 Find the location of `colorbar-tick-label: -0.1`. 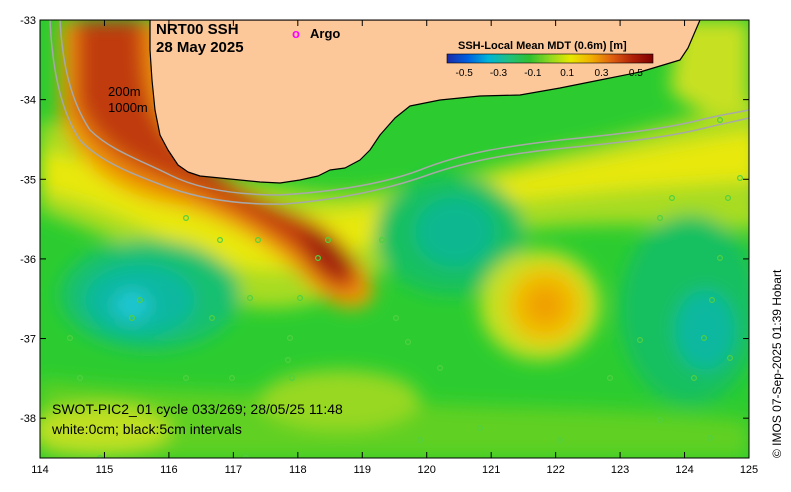

colorbar-tick-label: -0.1 is located at coordinates (533, 73).